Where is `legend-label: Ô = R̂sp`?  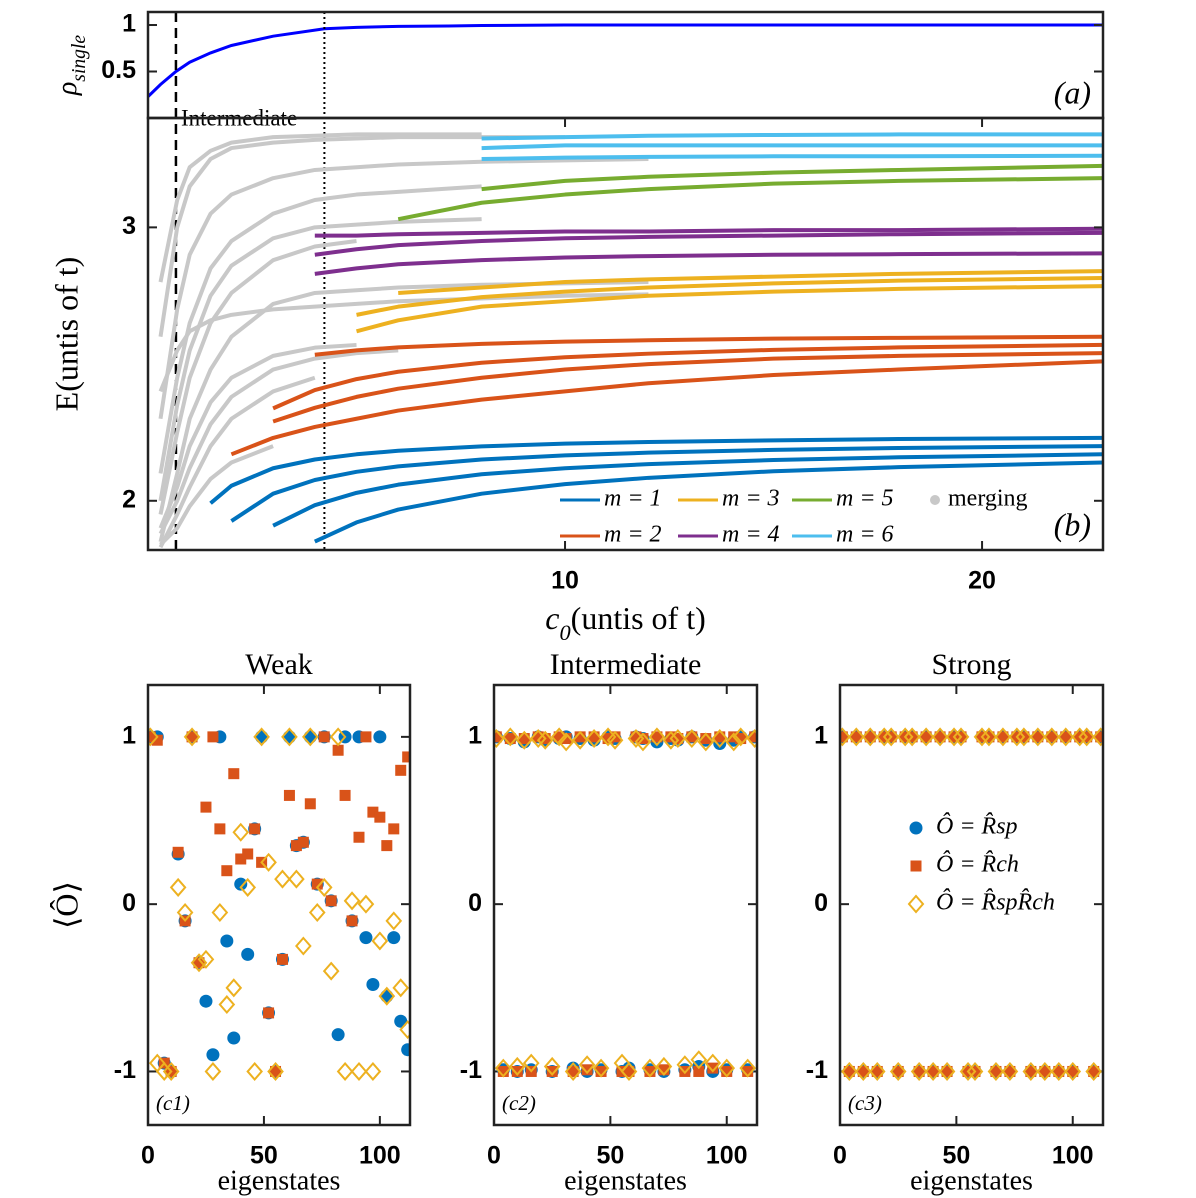
legend-label: Ô = R̂sp is located at coordinates (977, 826).